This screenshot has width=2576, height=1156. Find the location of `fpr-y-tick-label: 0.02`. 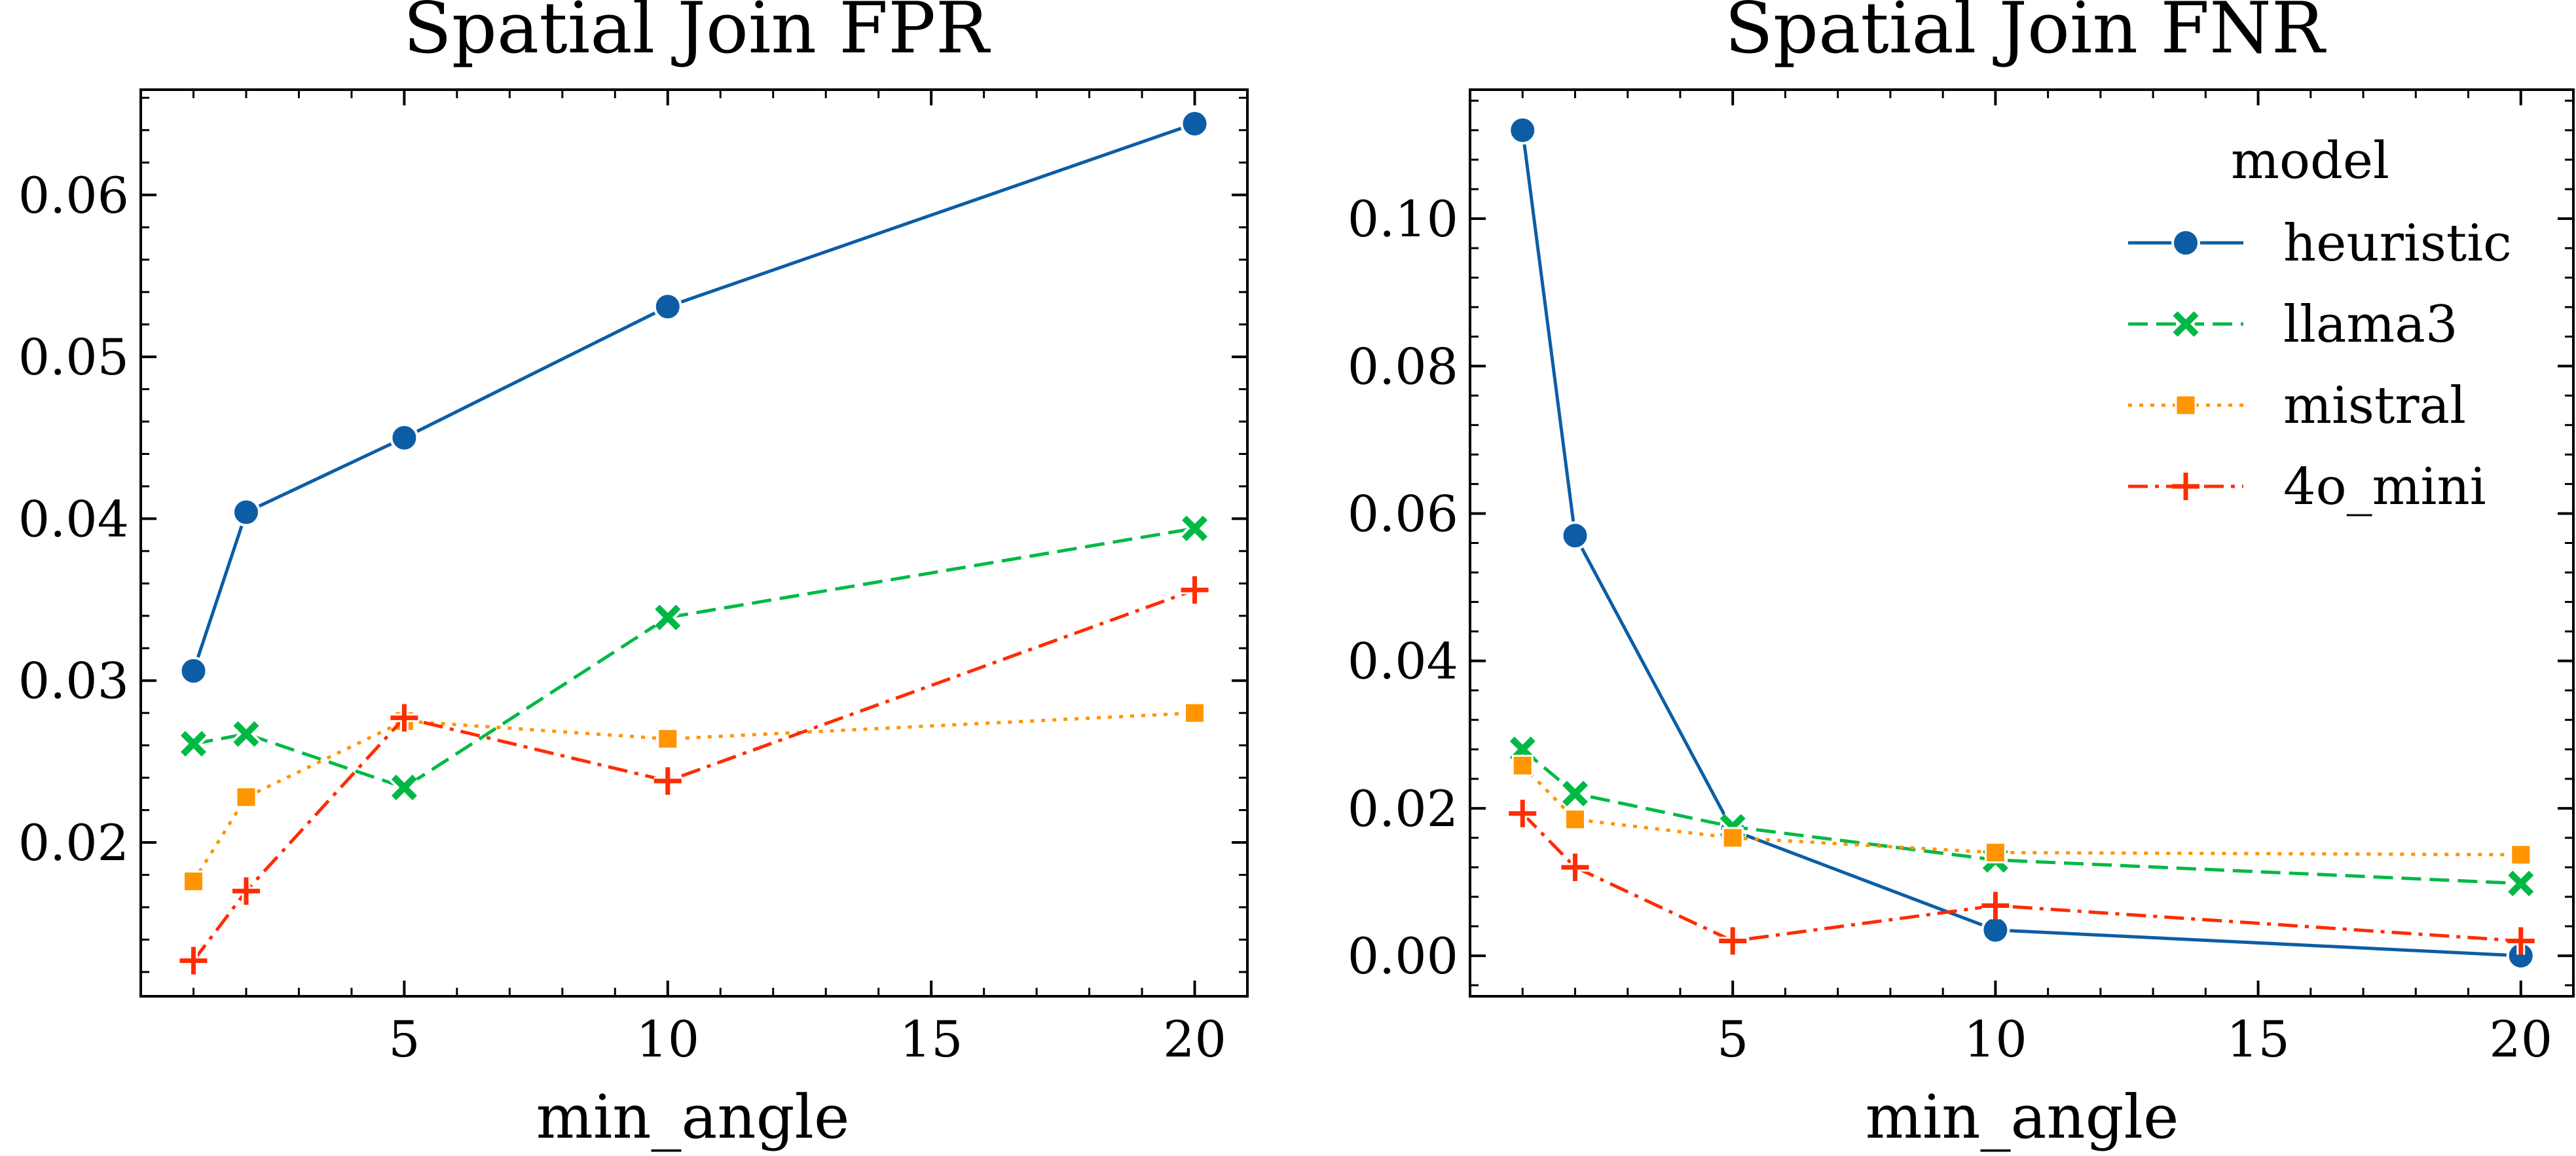

fpr-y-tick-label: 0.02 is located at coordinates (73, 843).